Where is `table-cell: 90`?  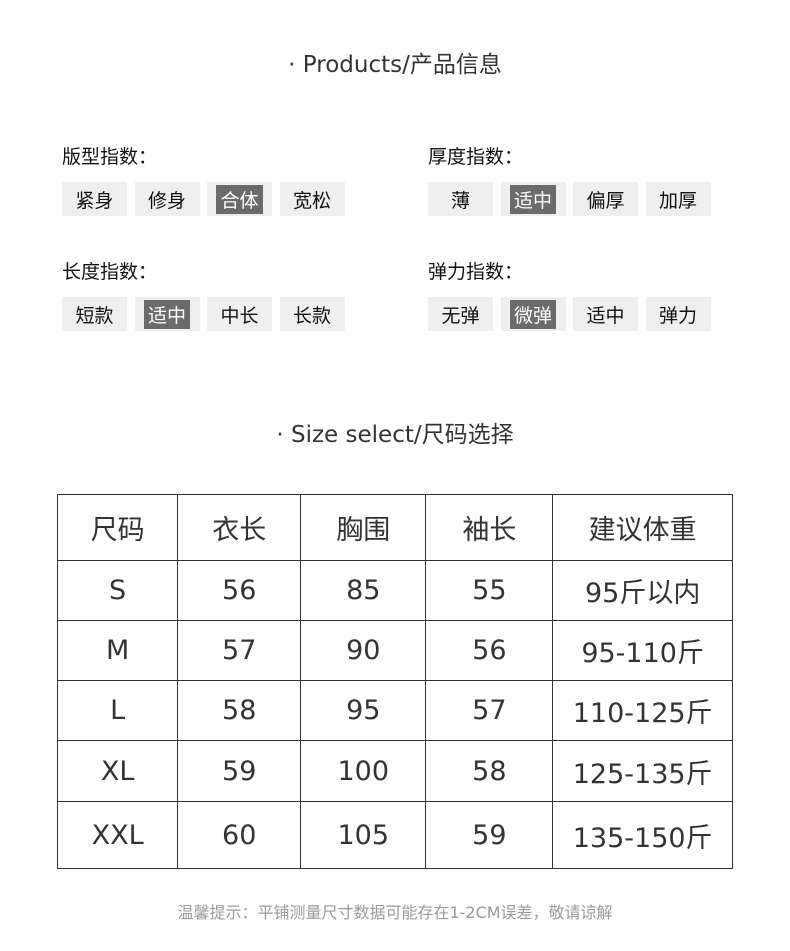 table-cell: 90 is located at coordinates (363, 650).